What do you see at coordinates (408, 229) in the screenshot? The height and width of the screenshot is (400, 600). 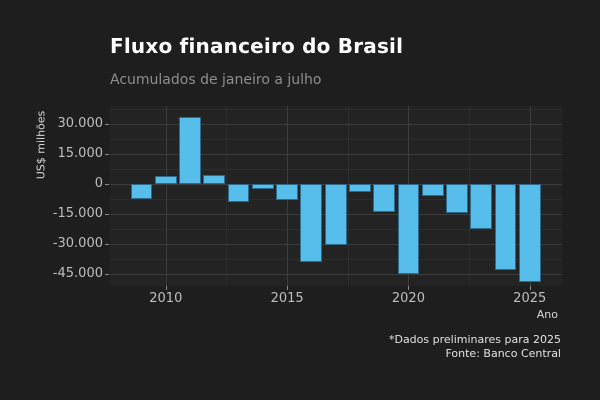 I see `bar-2020` at bounding box center [408, 229].